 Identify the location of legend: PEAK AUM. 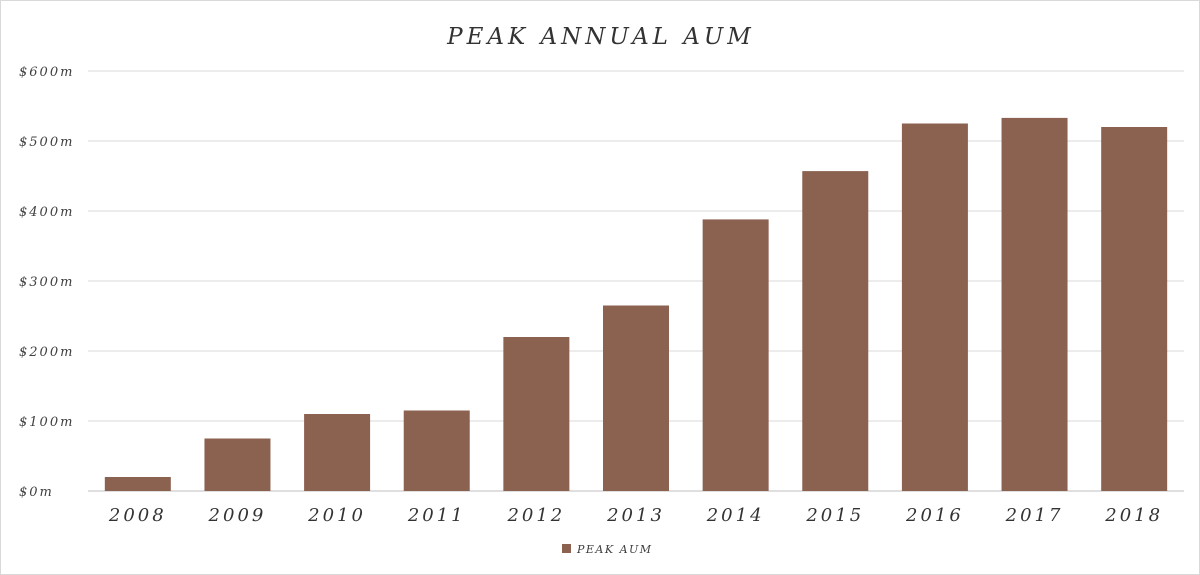
(607, 549).